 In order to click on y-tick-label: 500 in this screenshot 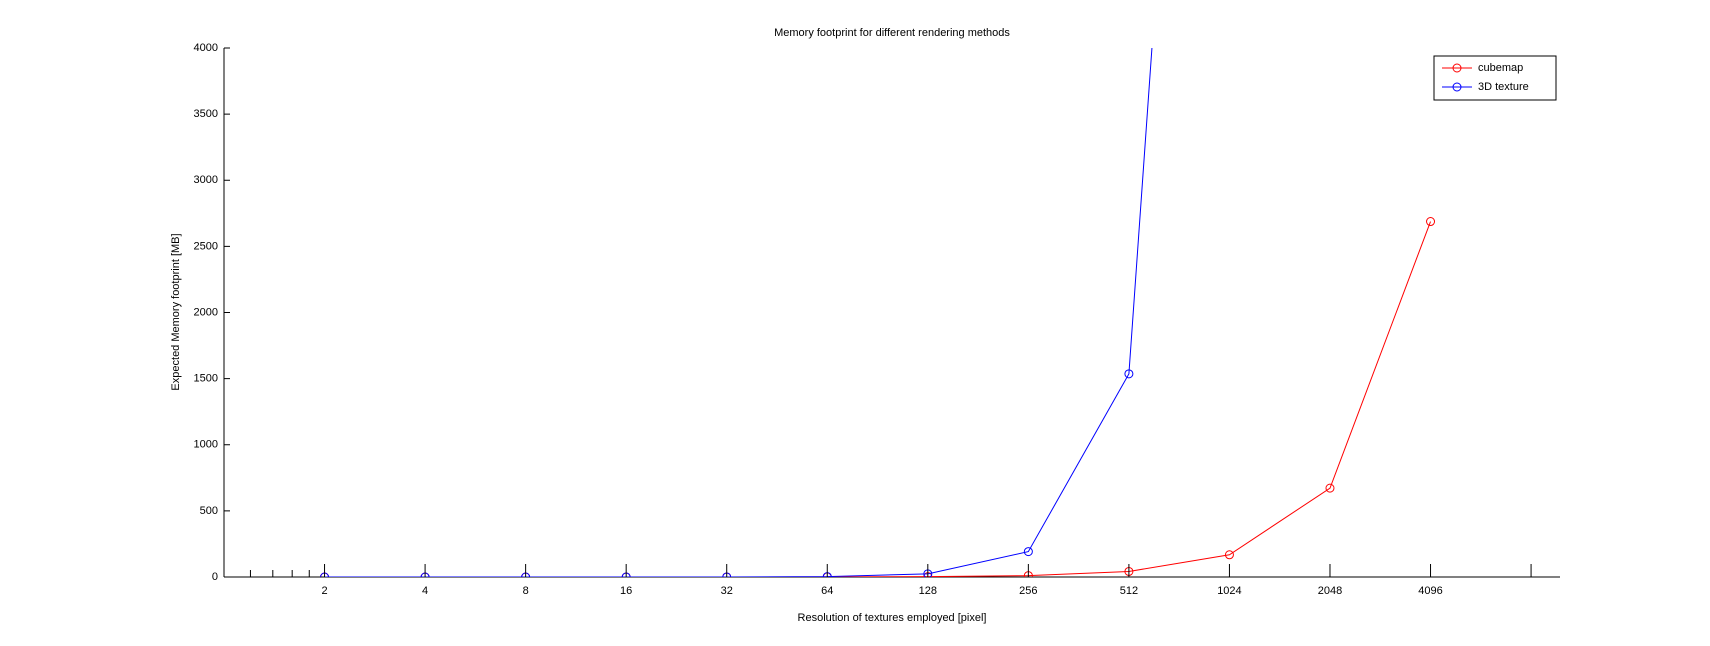, I will do `click(209, 511)`.